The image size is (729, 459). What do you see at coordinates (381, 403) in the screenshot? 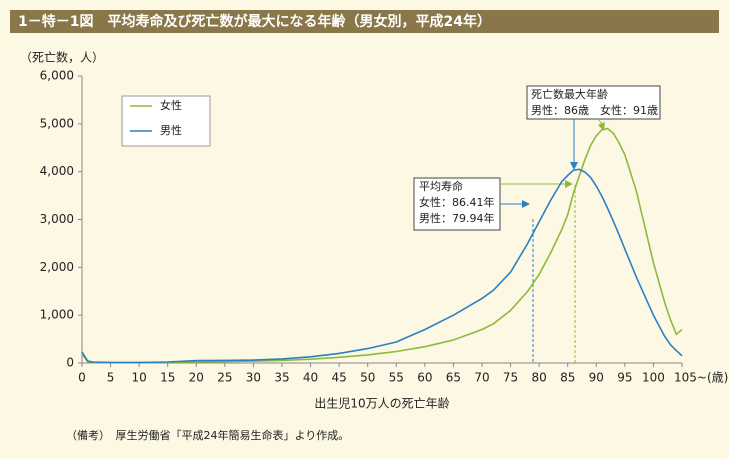
I see `x-axis-label: 出生児10万人の死亡年齢` at bounding box center [381, 403].